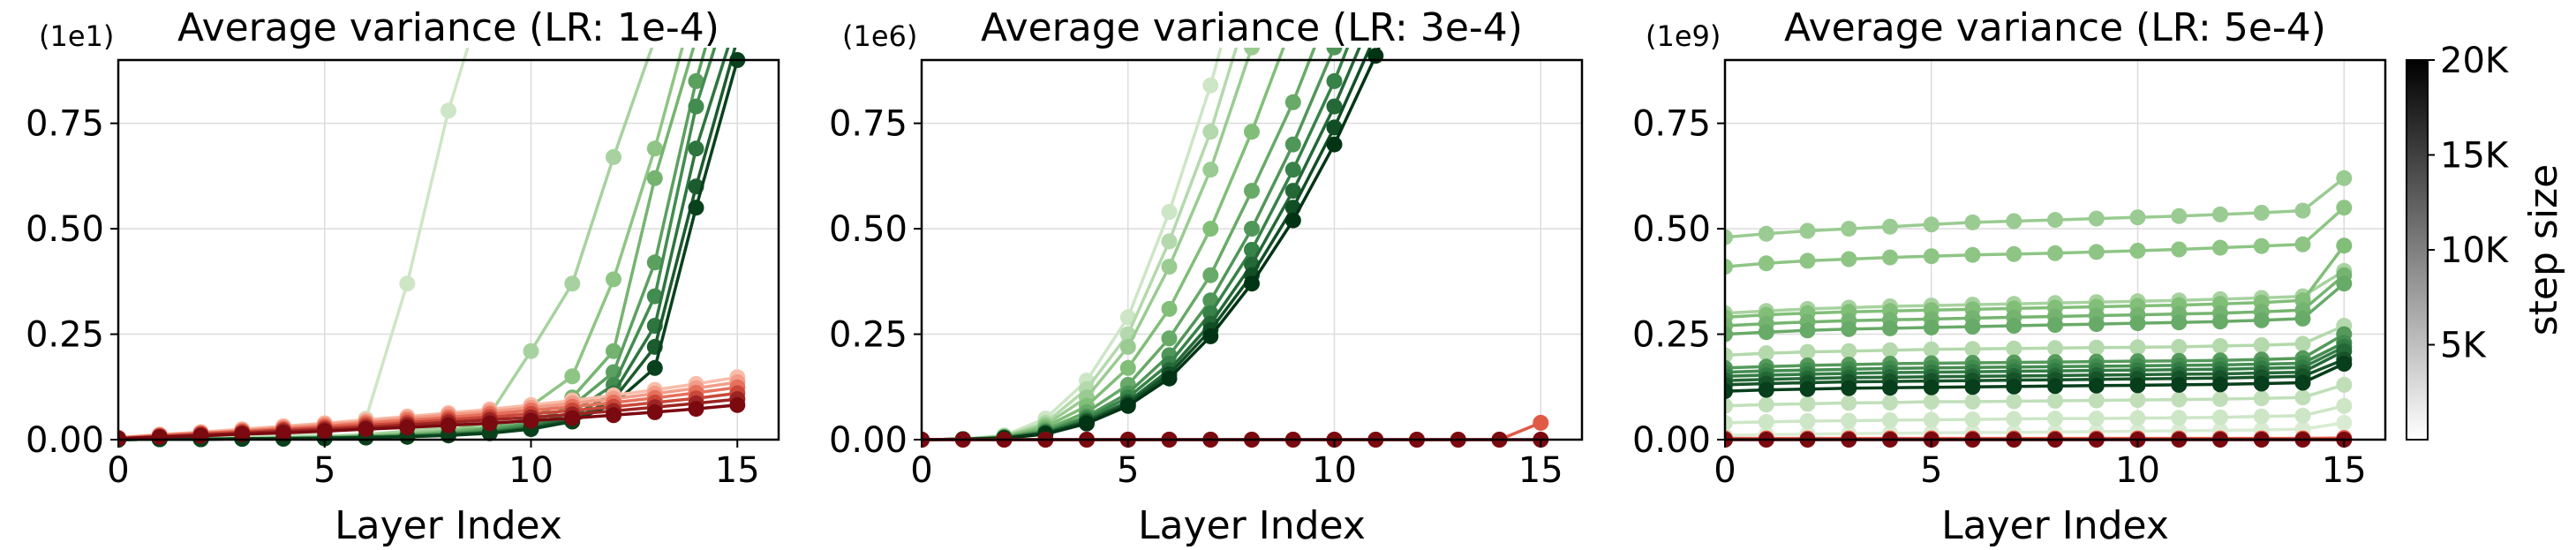  What do you see at coordinates (1252, 27) in the screenshot?
I see `subplot-title: Average variance (LR: 3e-4)` at bounding box center [1252, 27].